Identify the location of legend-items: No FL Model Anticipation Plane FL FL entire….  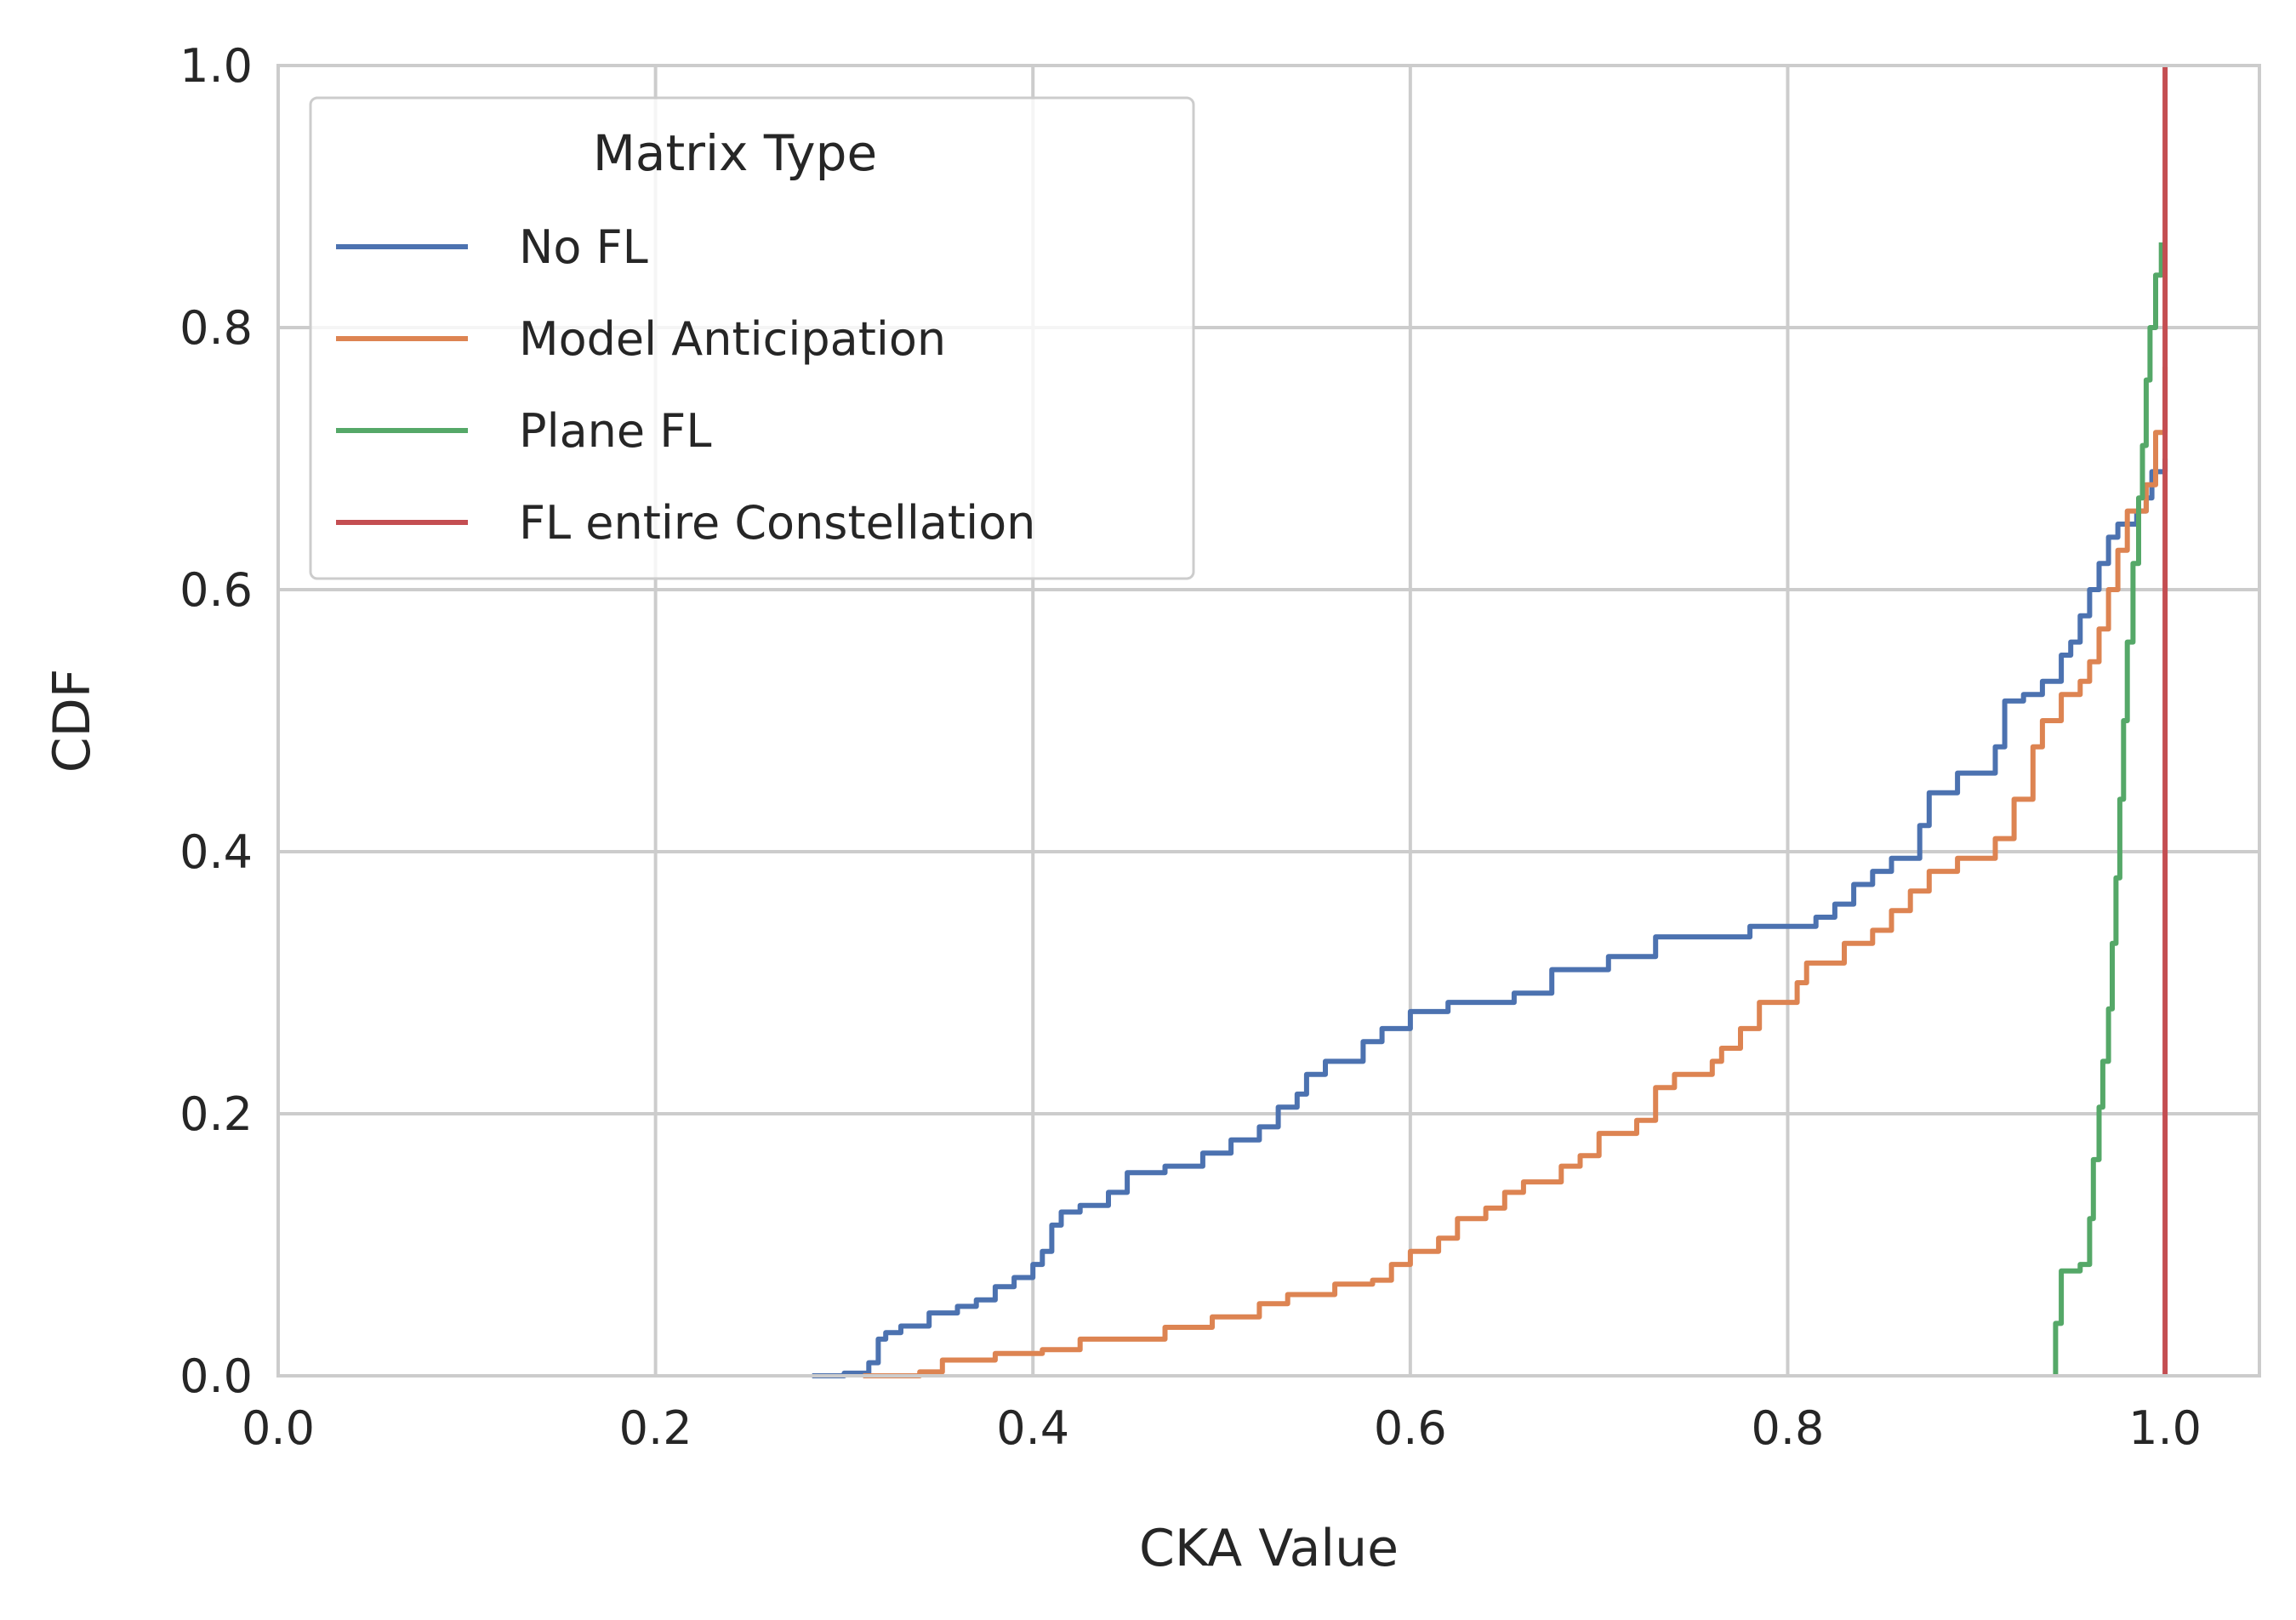
(685, 385).